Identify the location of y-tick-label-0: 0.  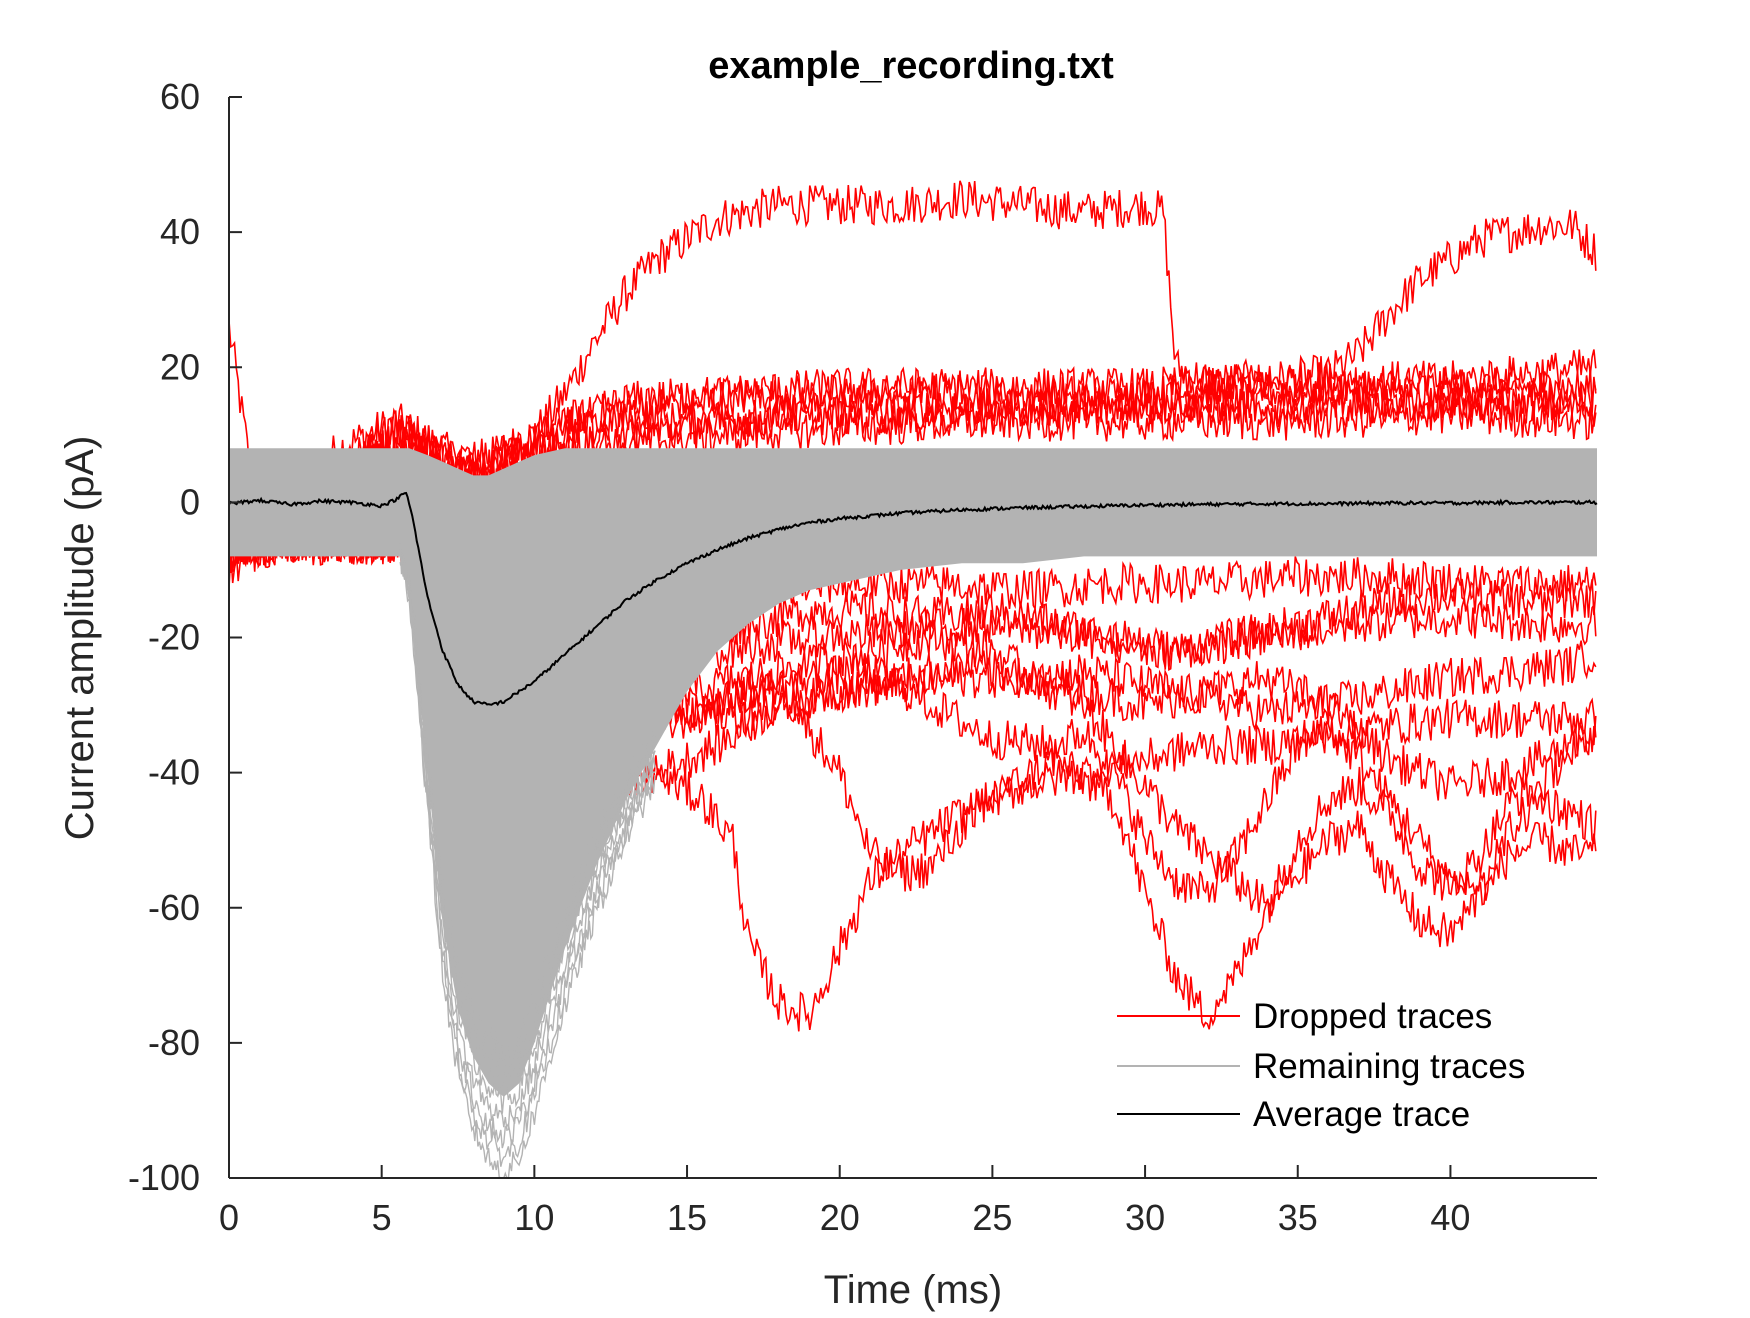
(190, 501).